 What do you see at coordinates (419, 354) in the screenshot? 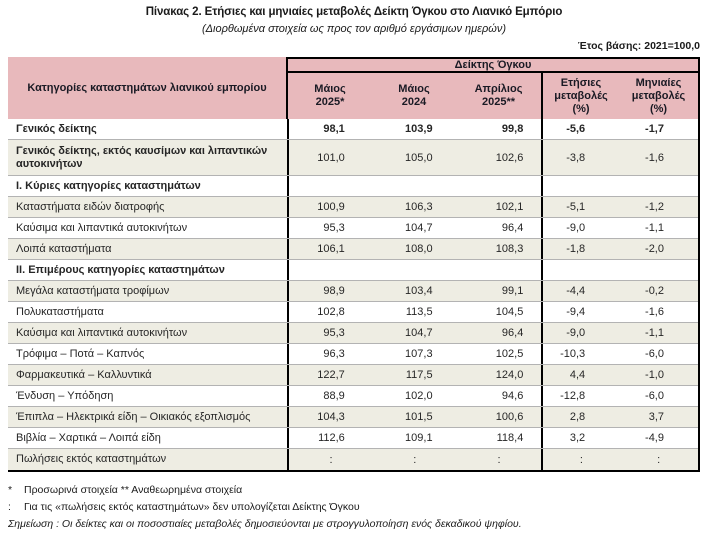
I see `value-cell: 107,3` at bounding box center [419, 354].